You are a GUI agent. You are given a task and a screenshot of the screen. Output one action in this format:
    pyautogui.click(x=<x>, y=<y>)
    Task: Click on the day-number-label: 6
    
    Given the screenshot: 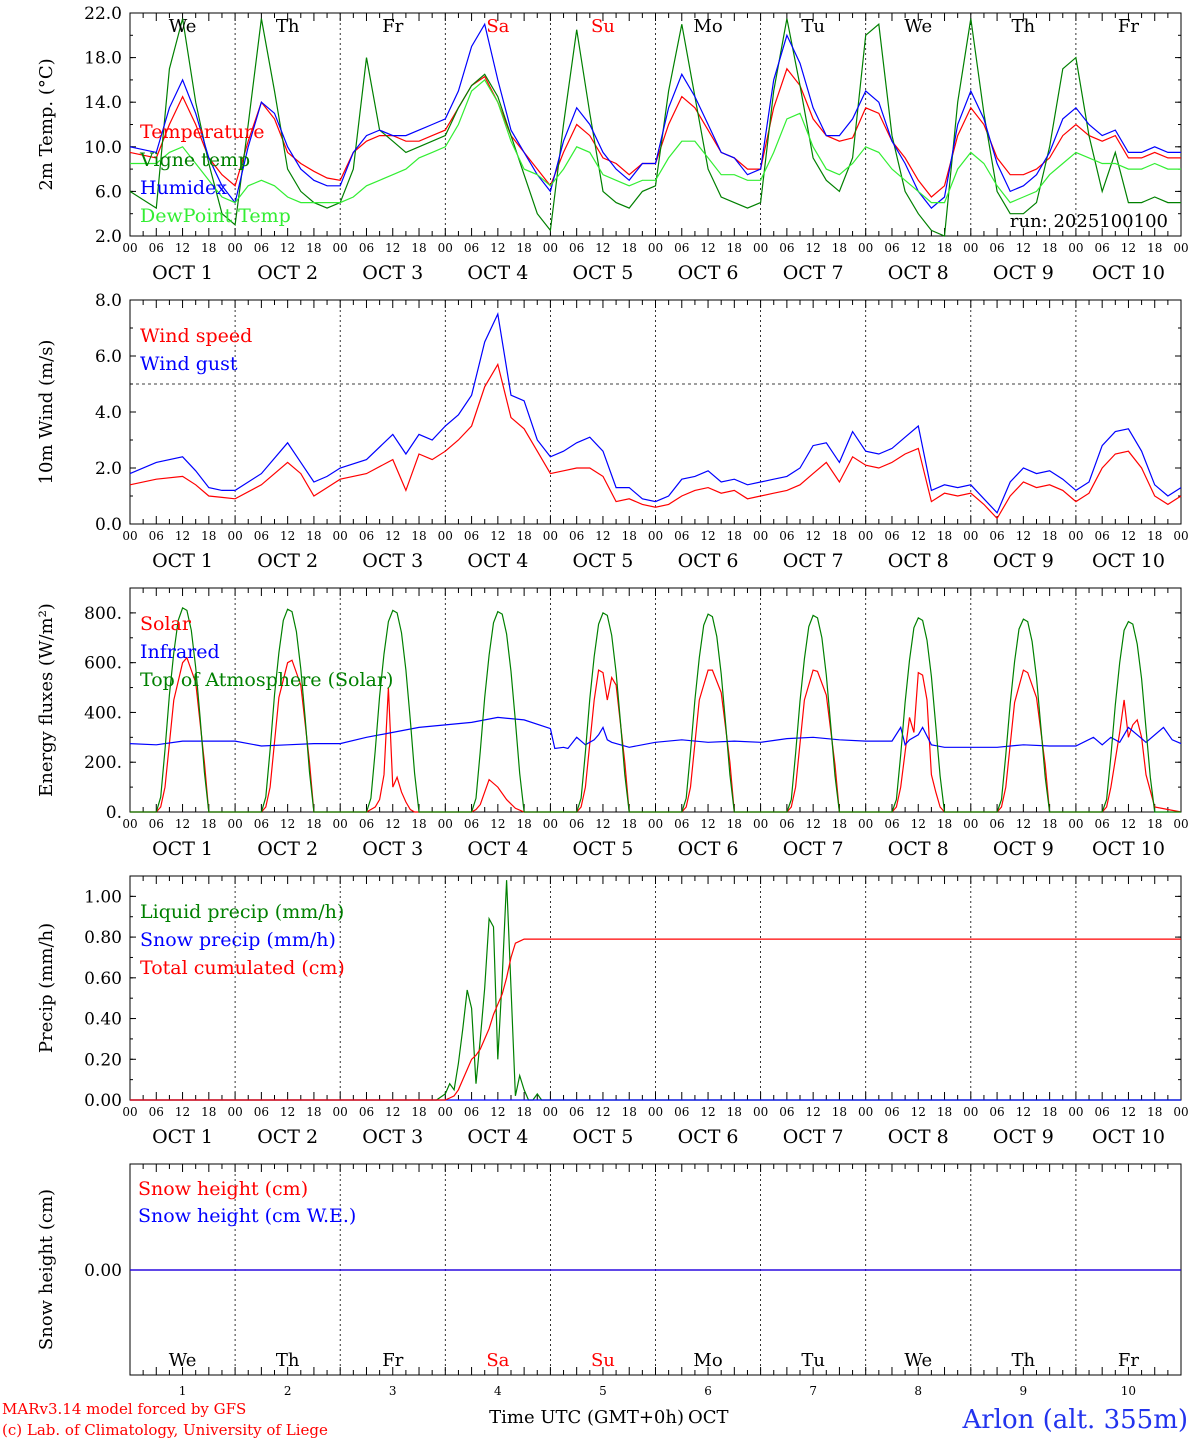 What is the action you would take?
    pyautogui.click(x=708, y=1391)
    